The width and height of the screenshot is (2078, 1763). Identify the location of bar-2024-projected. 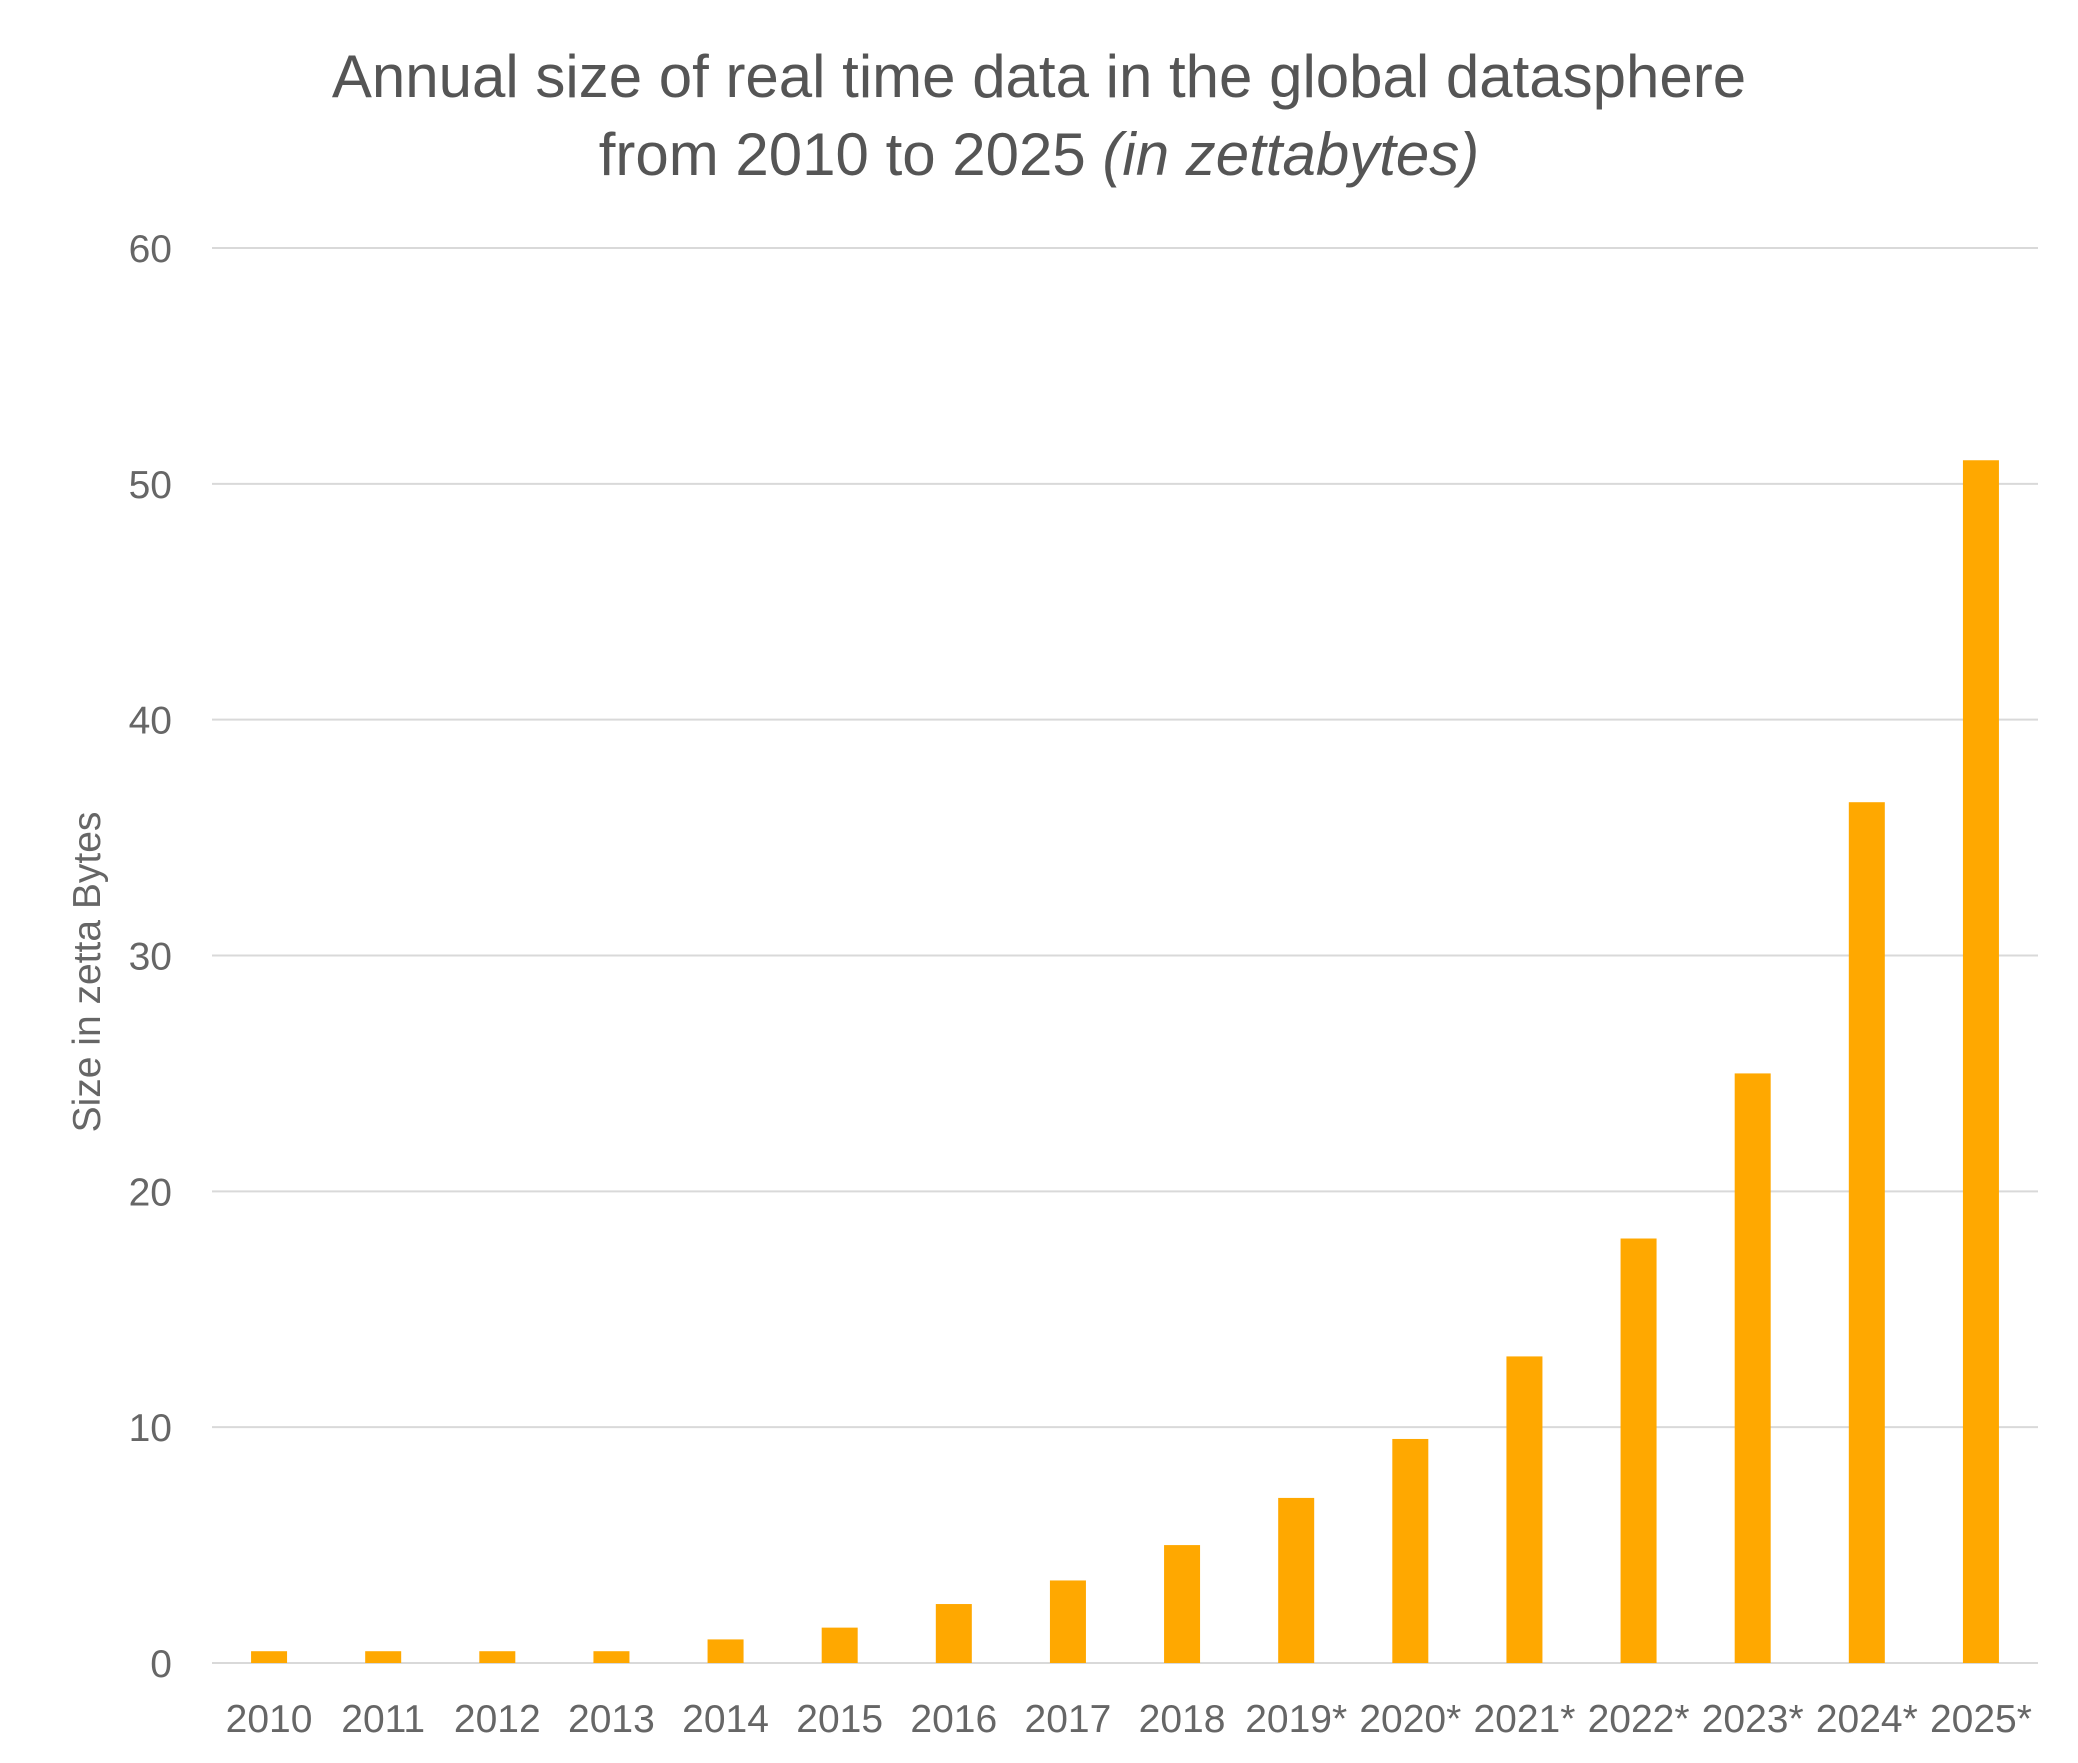
(1866, 1232).